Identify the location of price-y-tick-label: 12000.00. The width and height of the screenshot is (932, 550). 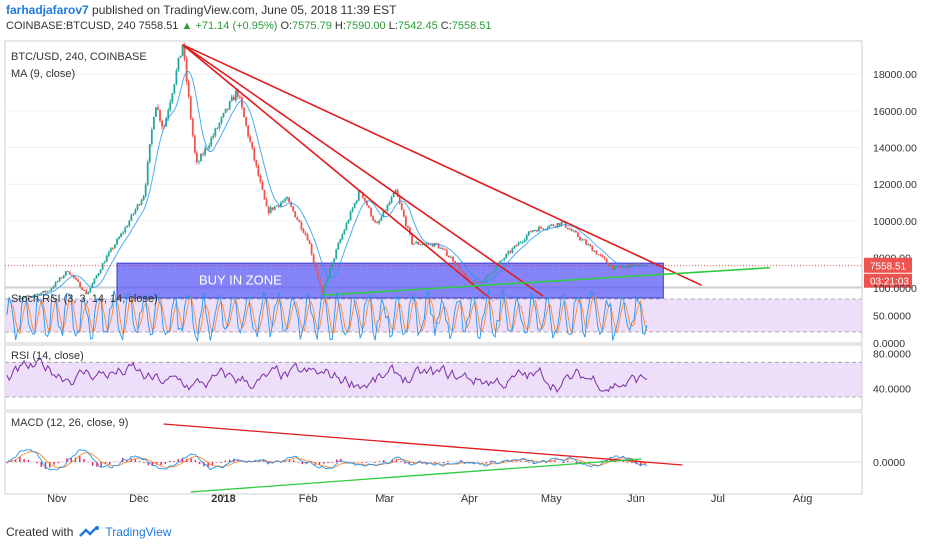
(895, 185).